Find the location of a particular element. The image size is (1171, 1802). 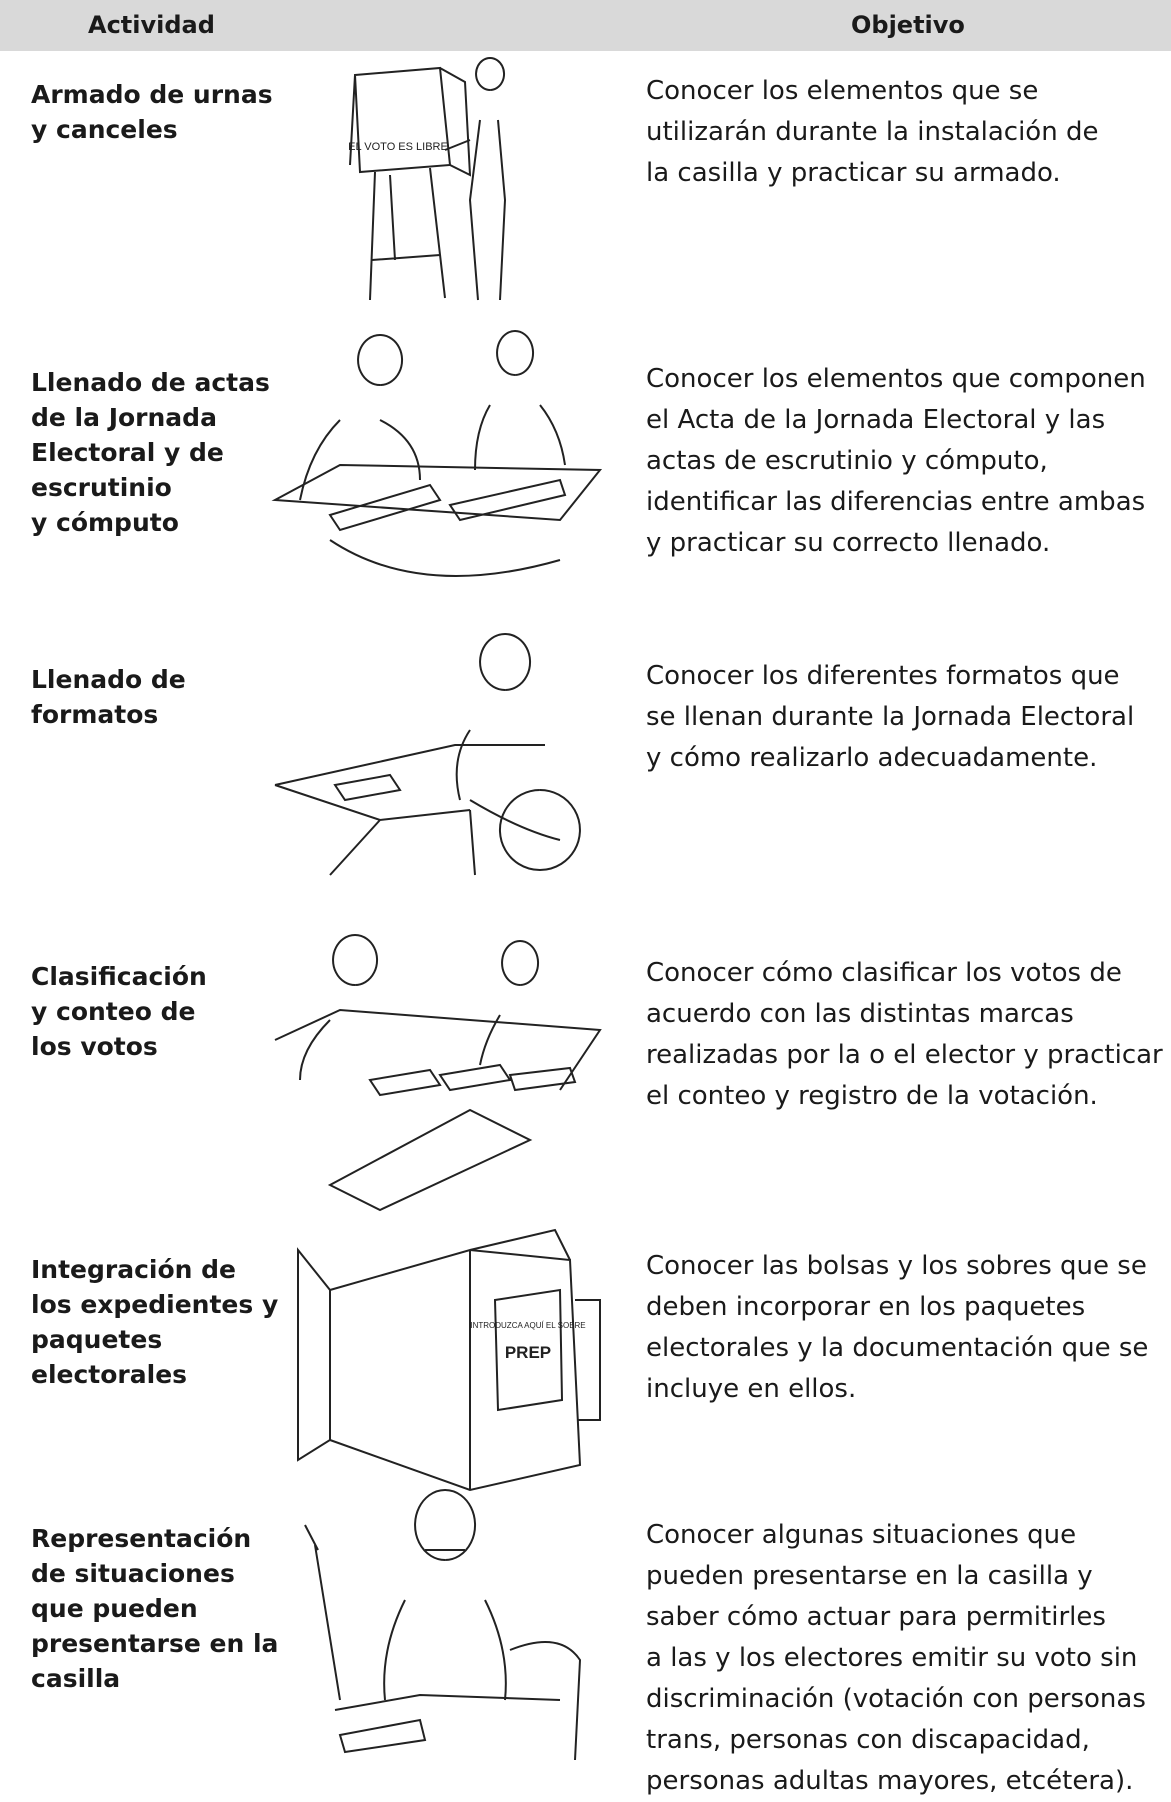

objective-line: Conocer los diferentes formatos que is located at coordinates (883, 676).